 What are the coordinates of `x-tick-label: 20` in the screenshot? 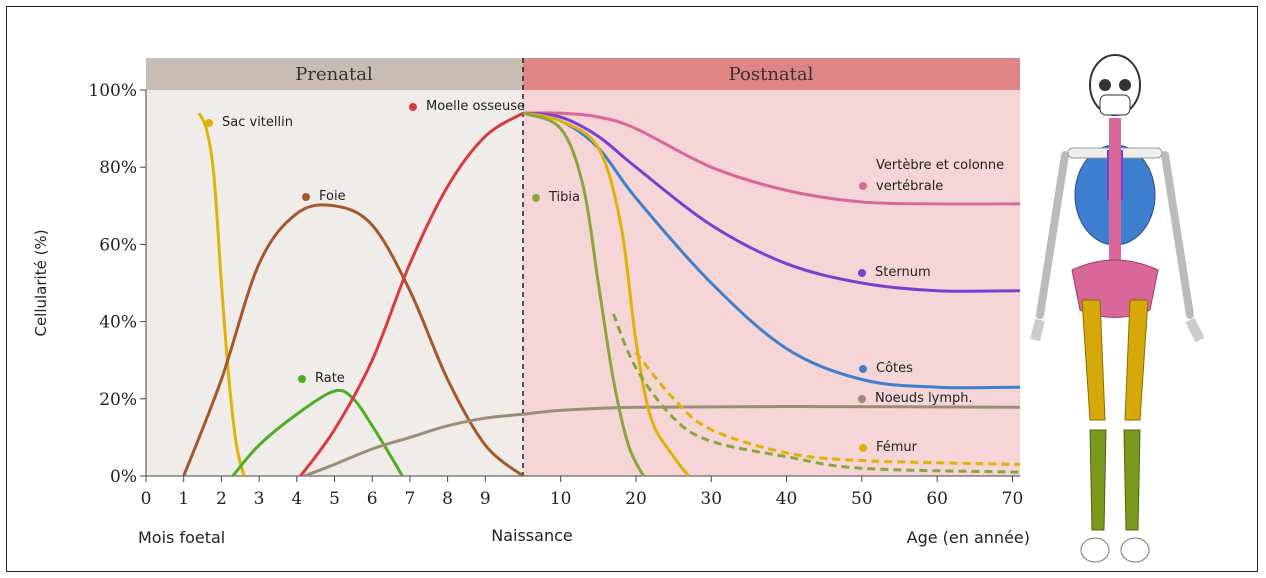 It's located at (636, 499).